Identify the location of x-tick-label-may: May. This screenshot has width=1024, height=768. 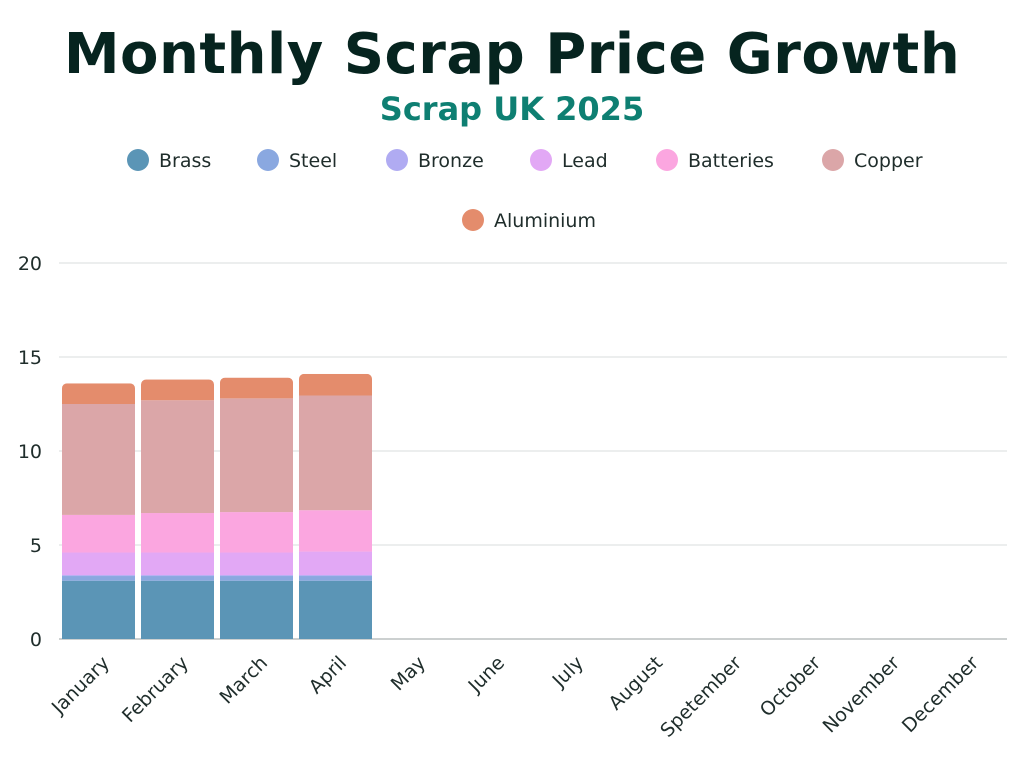
(408, 673).